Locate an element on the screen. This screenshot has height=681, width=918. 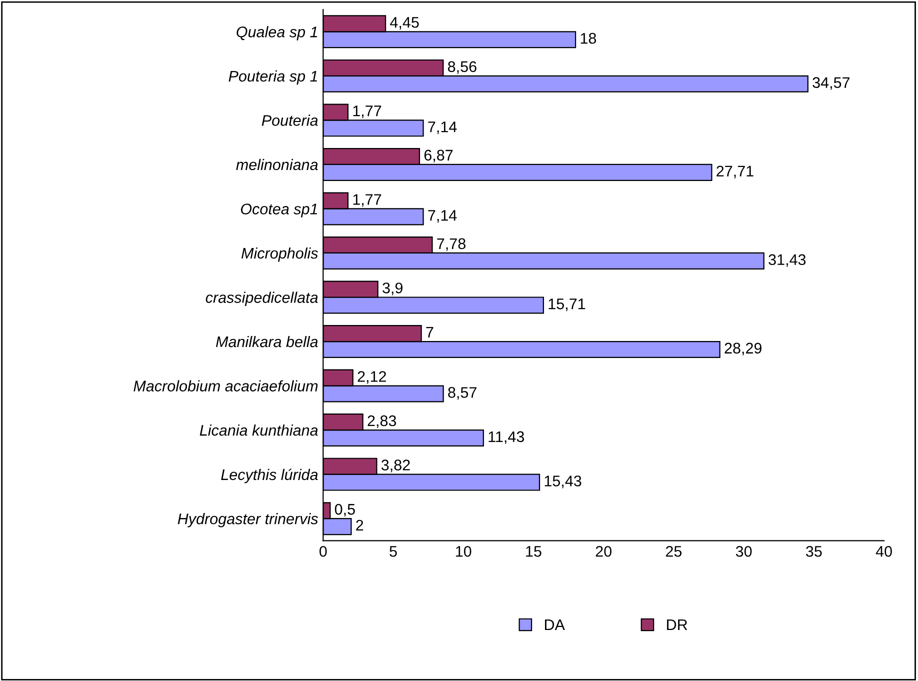
y-tick-label: Qualea sp 1 is located at coordinates (276, 33).